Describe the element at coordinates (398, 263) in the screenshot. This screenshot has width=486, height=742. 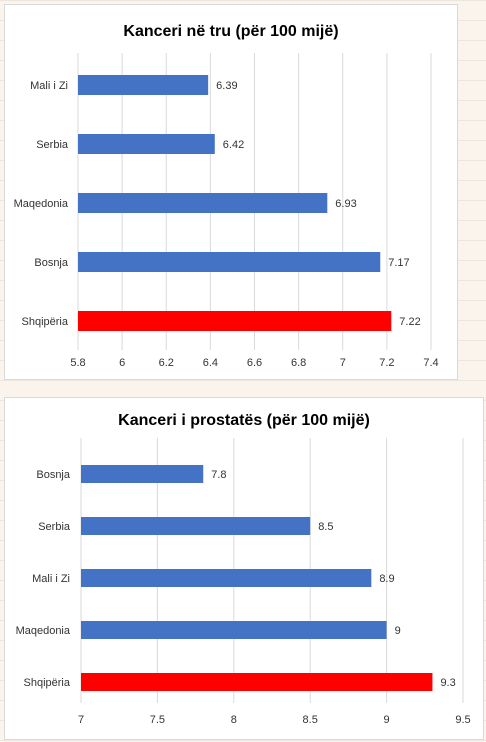
I see `data-label: 7.17` at that location.